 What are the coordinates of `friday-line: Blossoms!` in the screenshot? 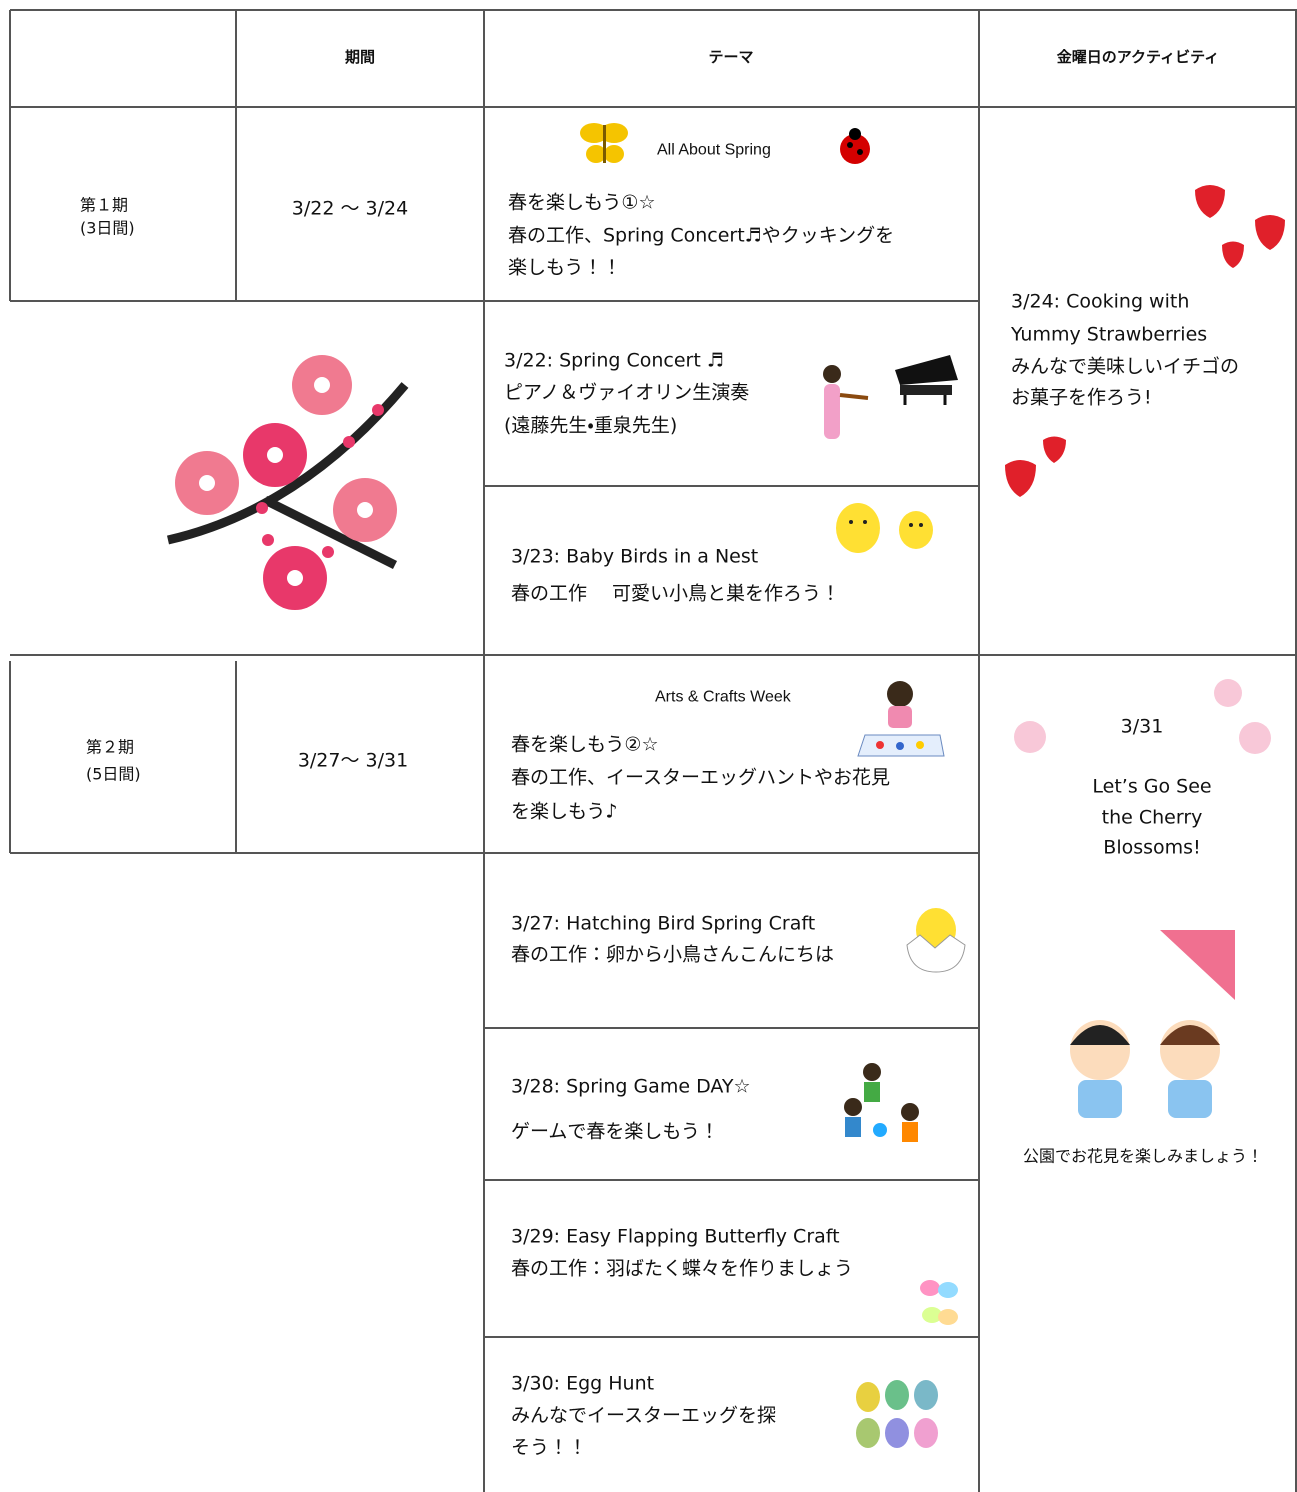 It's located at (1152, 847).